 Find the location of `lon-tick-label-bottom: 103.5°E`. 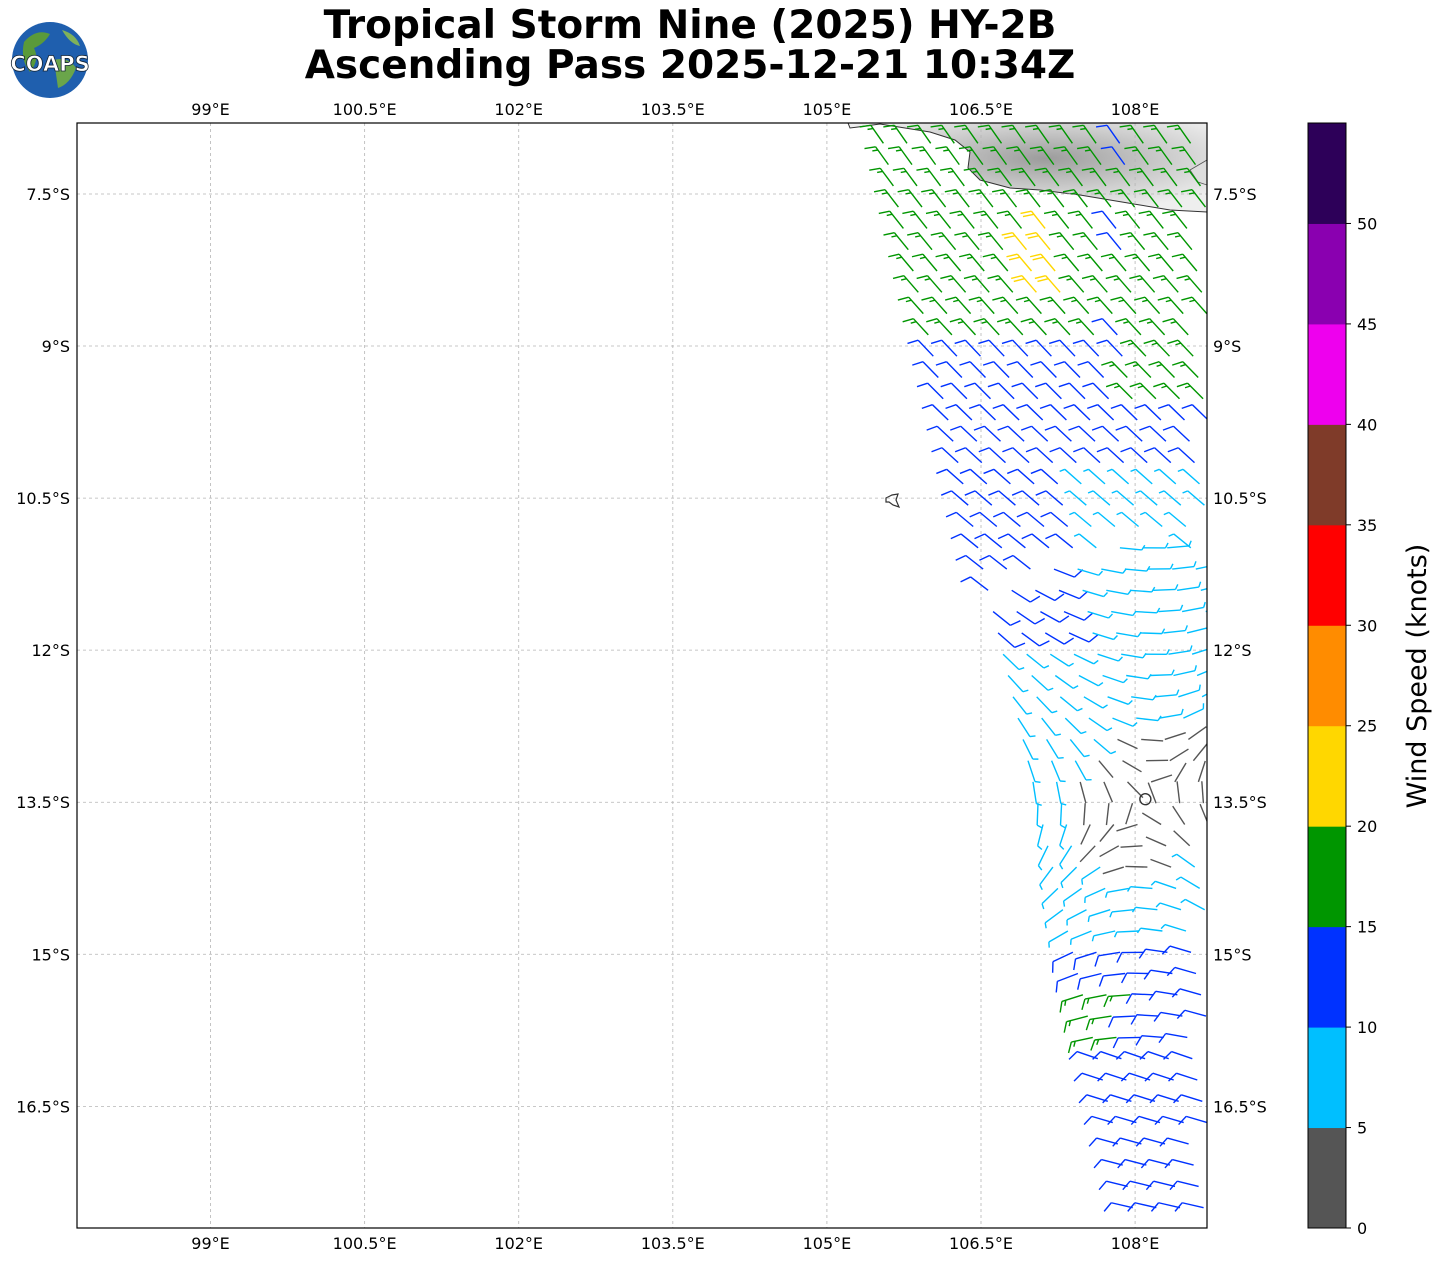

lon-tick-label-bottom: 103.5°E is located at coordinates (673, 1243).